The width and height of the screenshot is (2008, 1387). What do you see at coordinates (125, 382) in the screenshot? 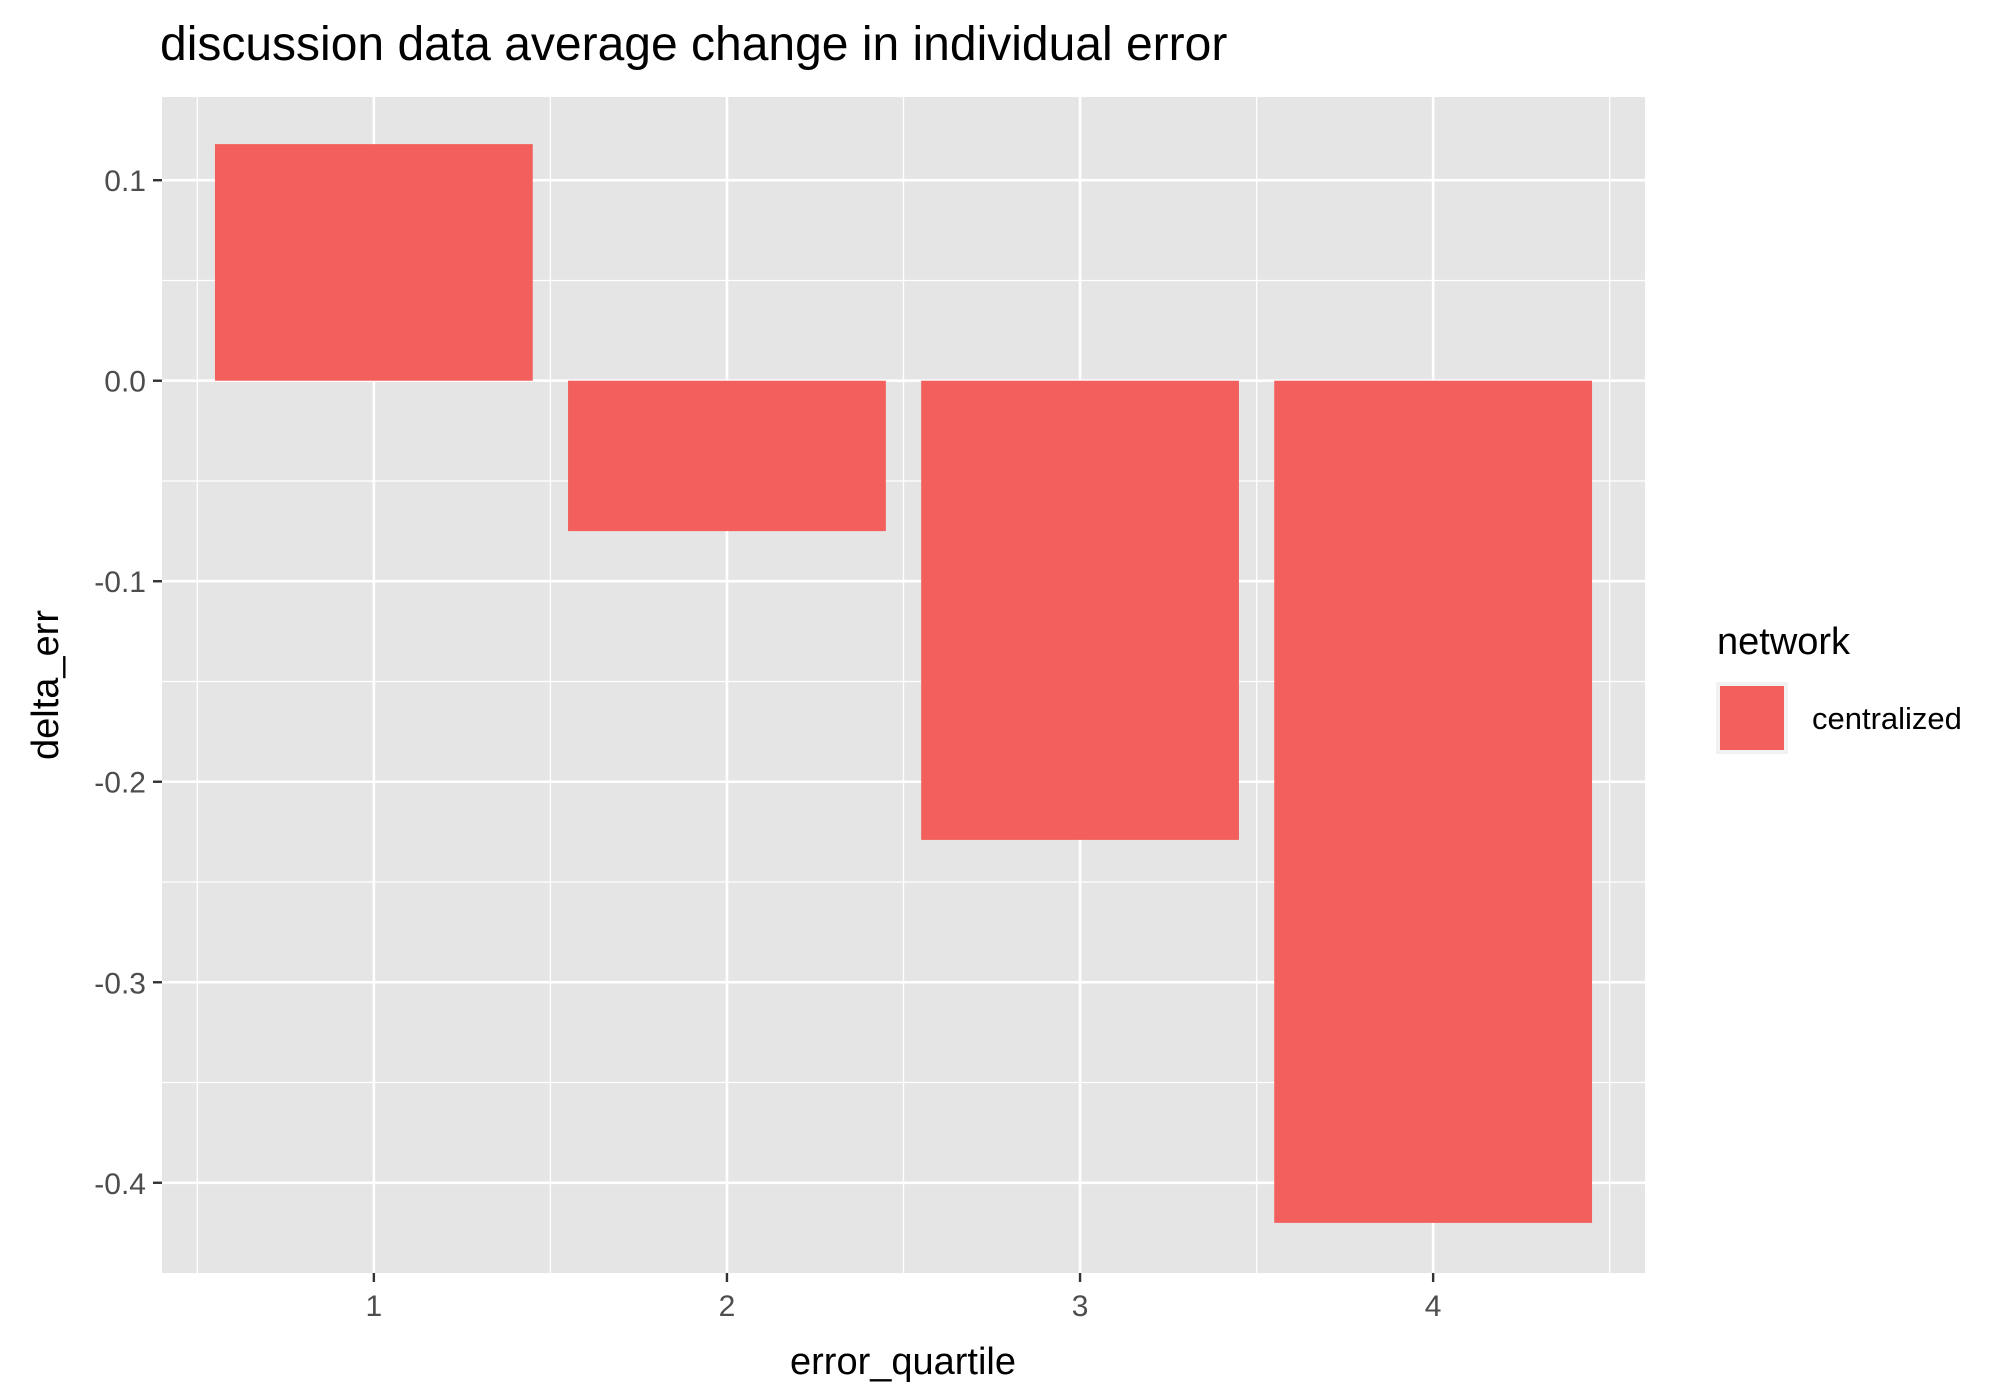
I see `y-tick-label: 0.0` at bounding box center [125, 382].